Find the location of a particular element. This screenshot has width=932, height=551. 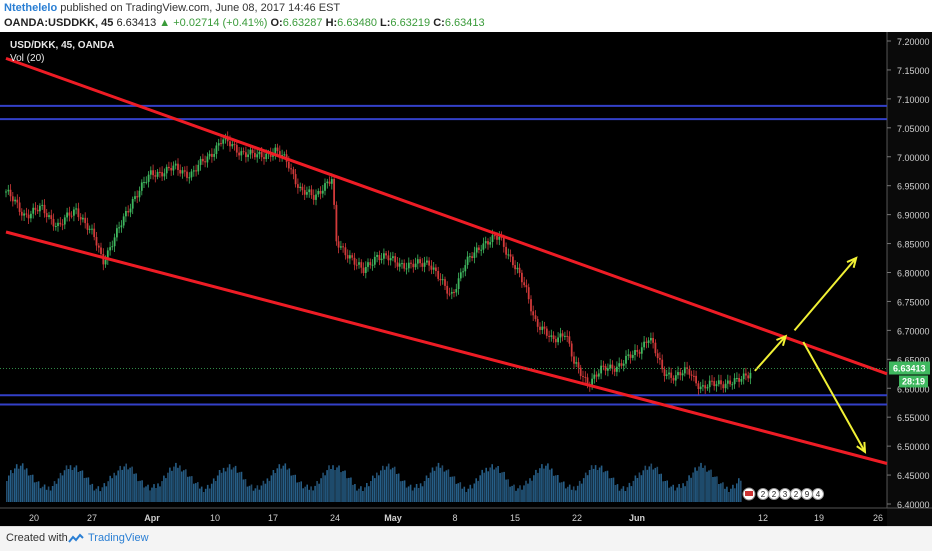

y-tick-label: 7.20000 is located at coordinates (913, 42).